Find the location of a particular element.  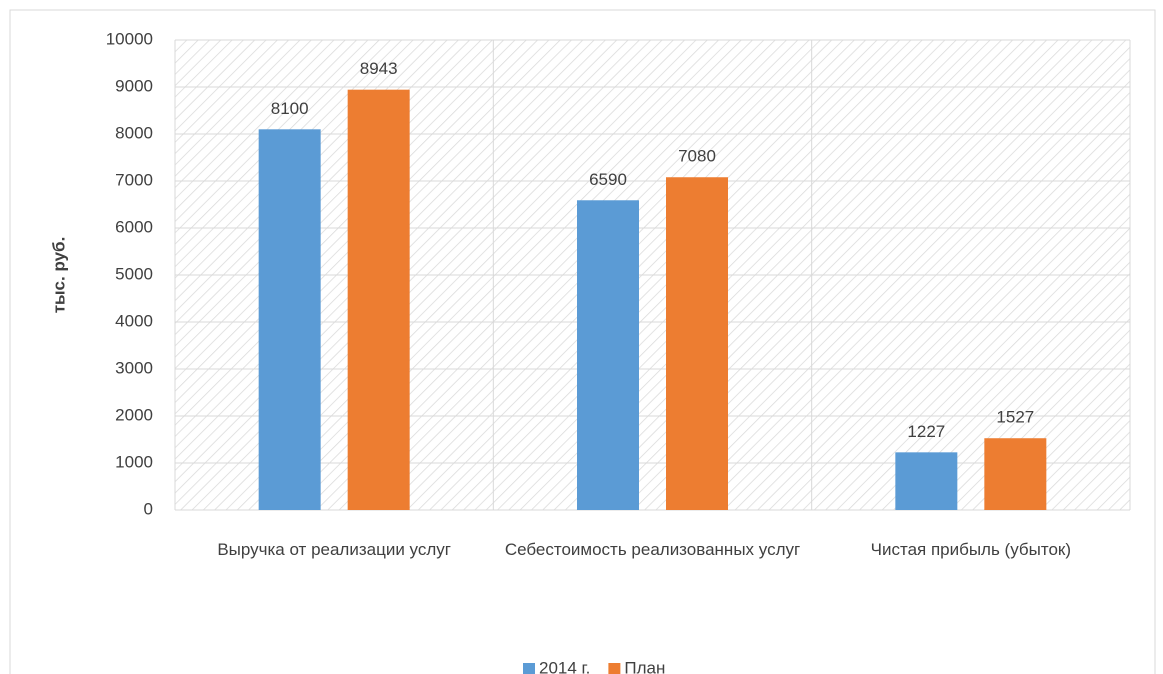

x-tick-label: Чистая прибыль (убыток) is located at coordinates (971, 549).